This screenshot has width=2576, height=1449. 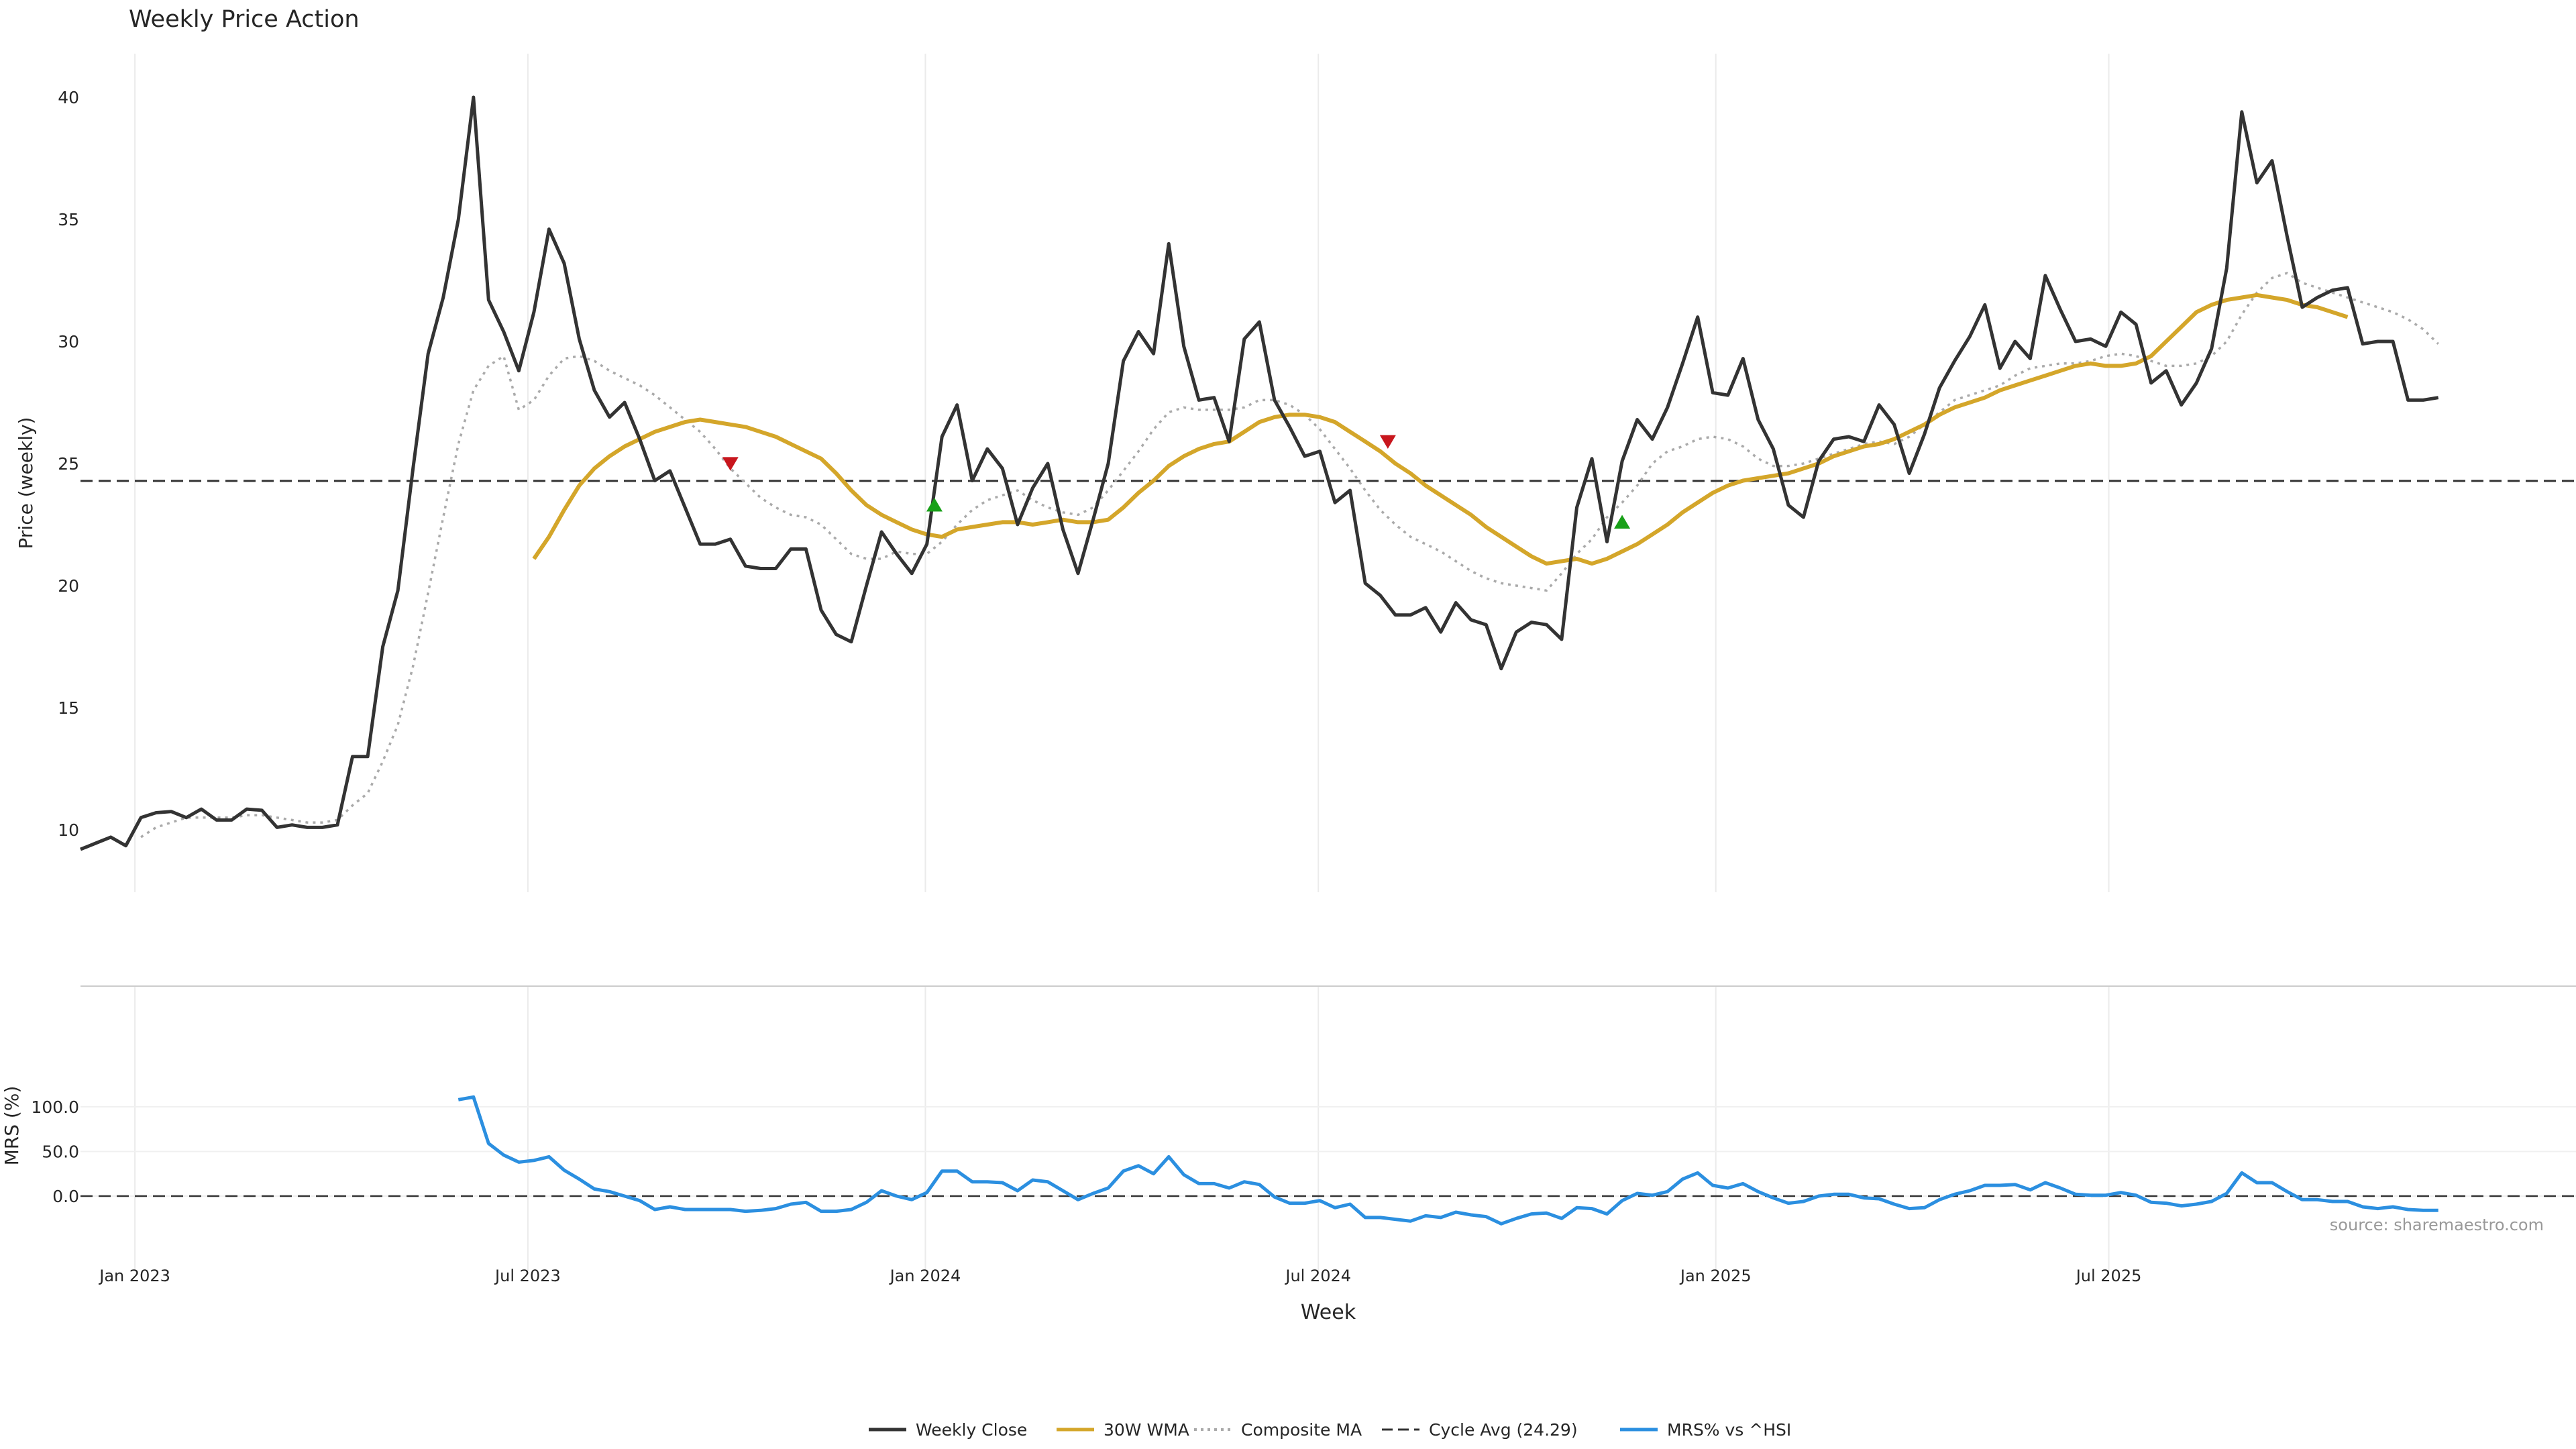 I want to click on legend-label: MRS% vs ^HSI, so click(x=1729, y=1430).